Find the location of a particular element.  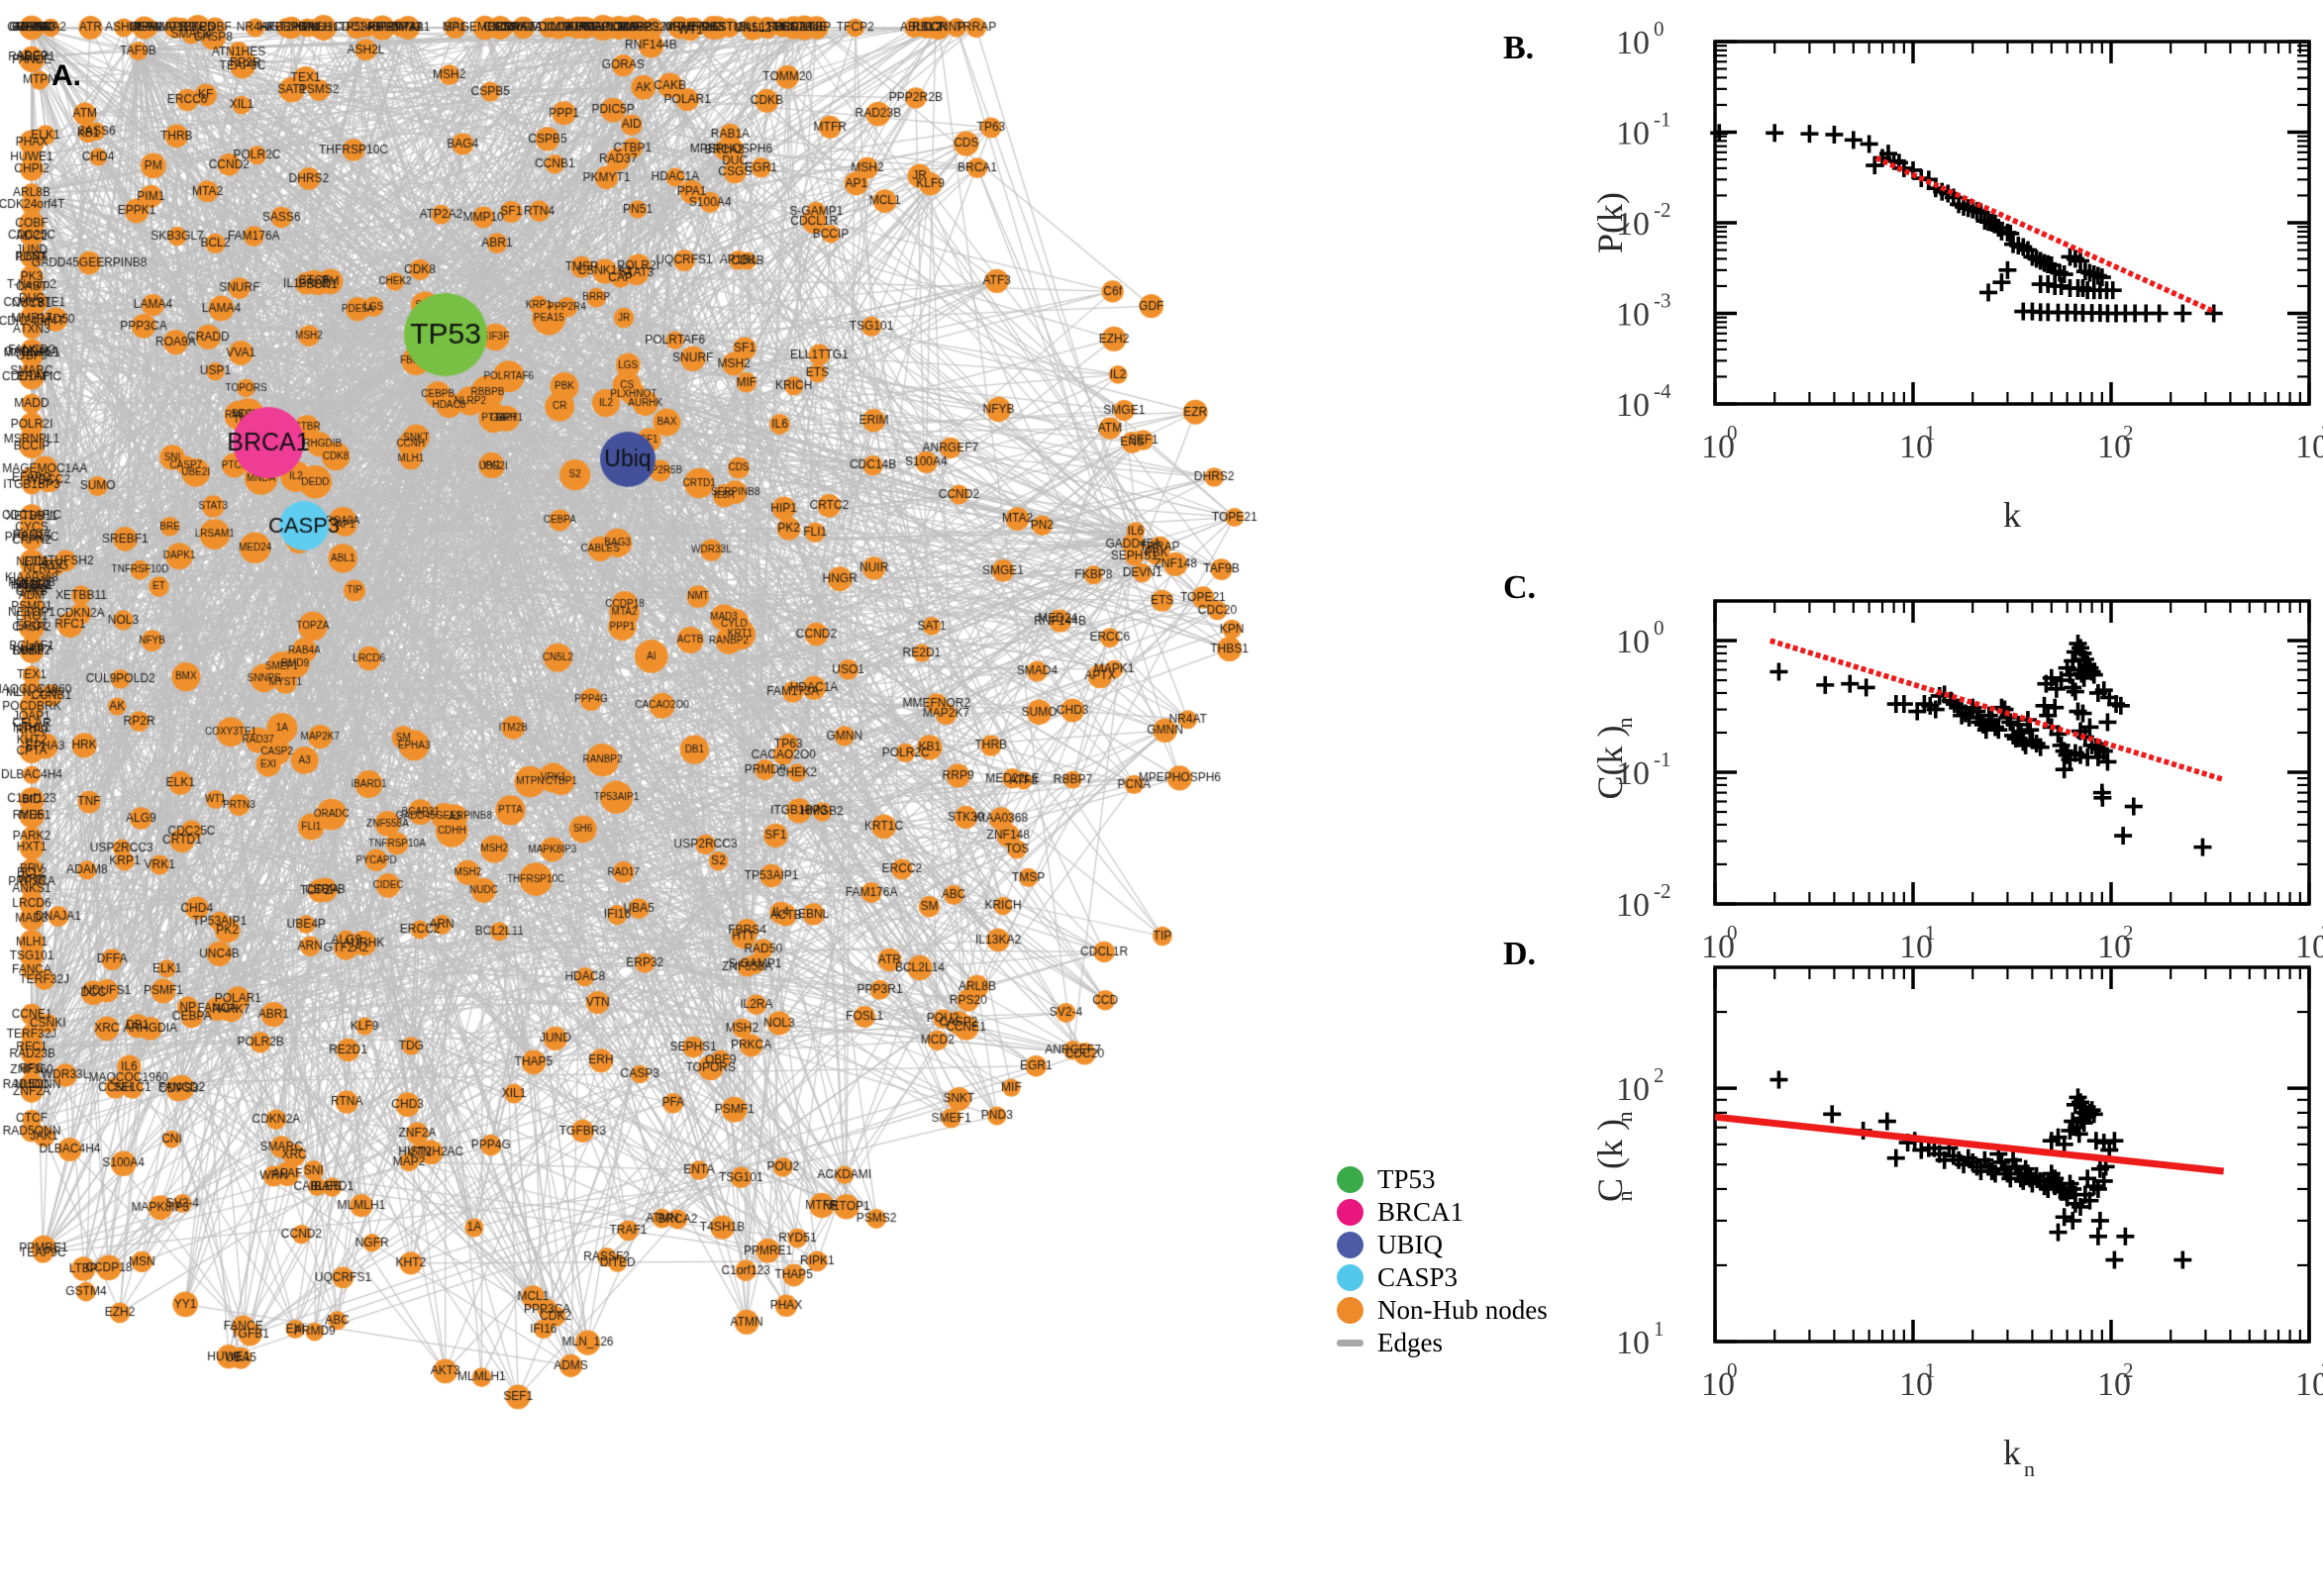

y-axis-label: C(k )n is located at coordinates (1613, 759).